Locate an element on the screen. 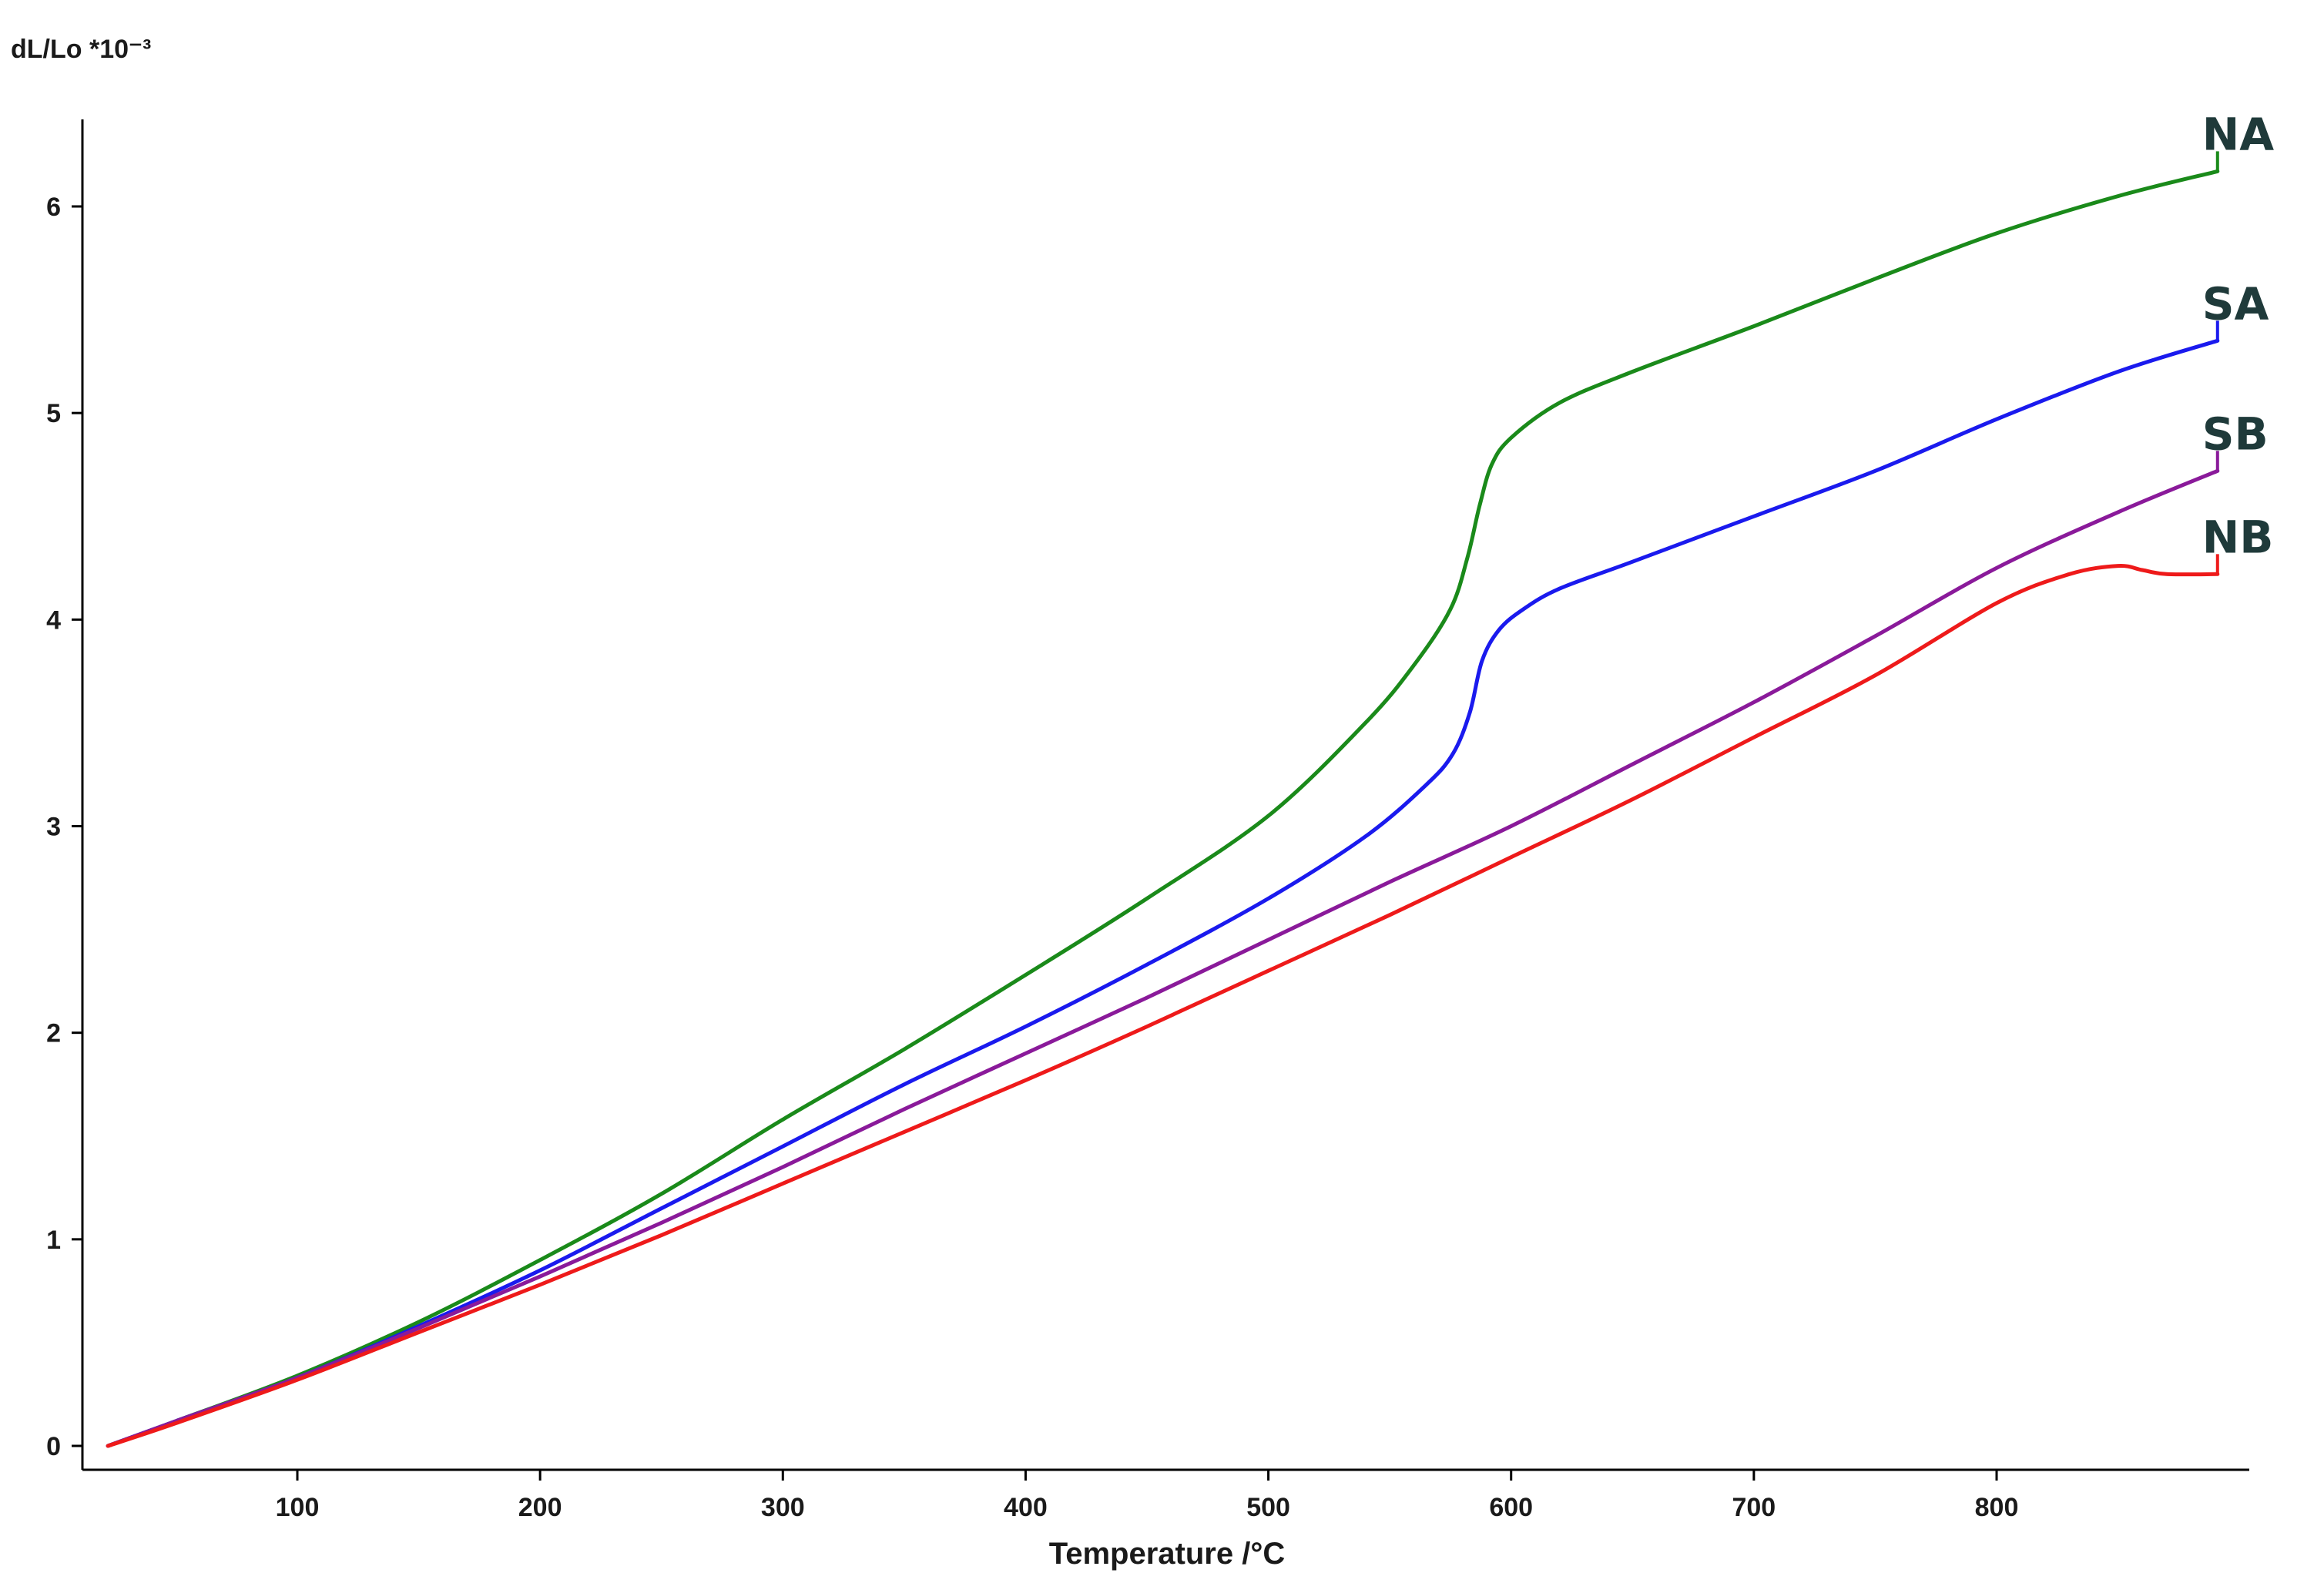 This screenshot has height=1573, width=2324. x-axis-title: Temperature /°C is located at coordinates (1167, 1554).